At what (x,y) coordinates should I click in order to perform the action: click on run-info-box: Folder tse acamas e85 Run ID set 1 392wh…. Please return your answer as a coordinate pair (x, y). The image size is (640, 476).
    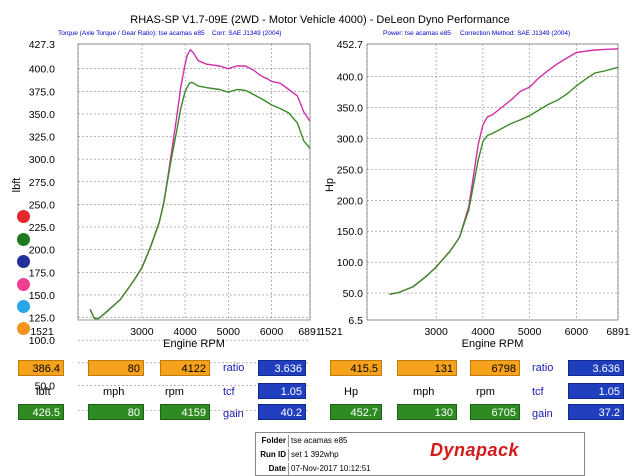
    Looking at the image, I should click on (420, 454).